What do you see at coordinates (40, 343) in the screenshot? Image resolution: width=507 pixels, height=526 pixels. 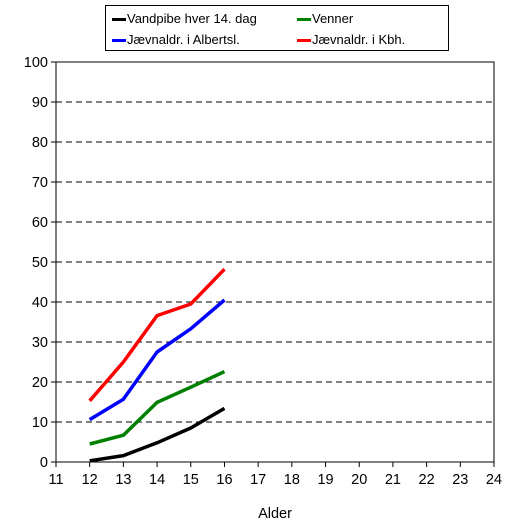 I see `y-tick-label-30: 30` at bounding box center [40, 343].